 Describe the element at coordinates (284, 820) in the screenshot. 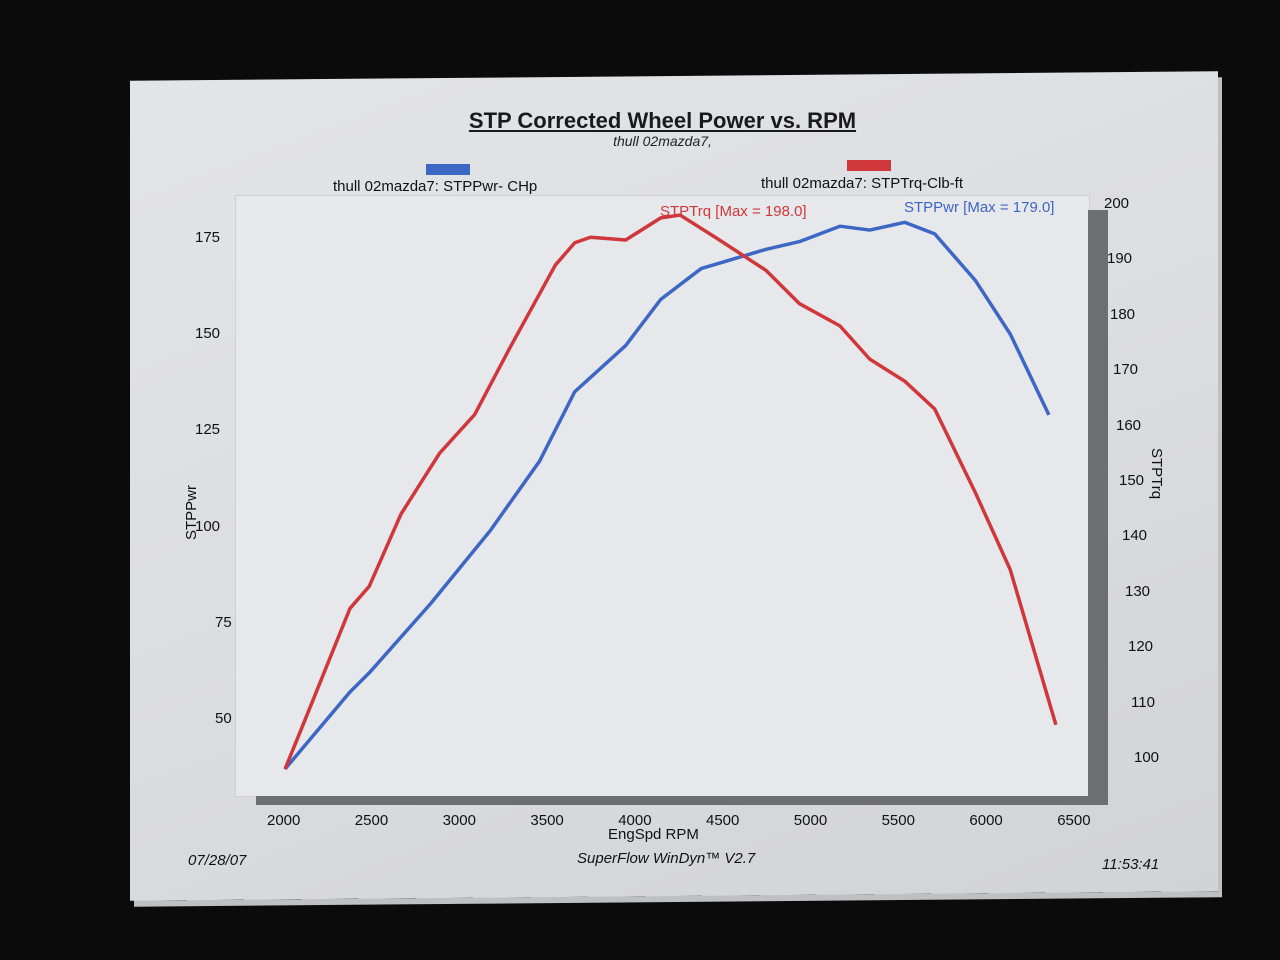

I see `x-tick-label: 2000` at that location.